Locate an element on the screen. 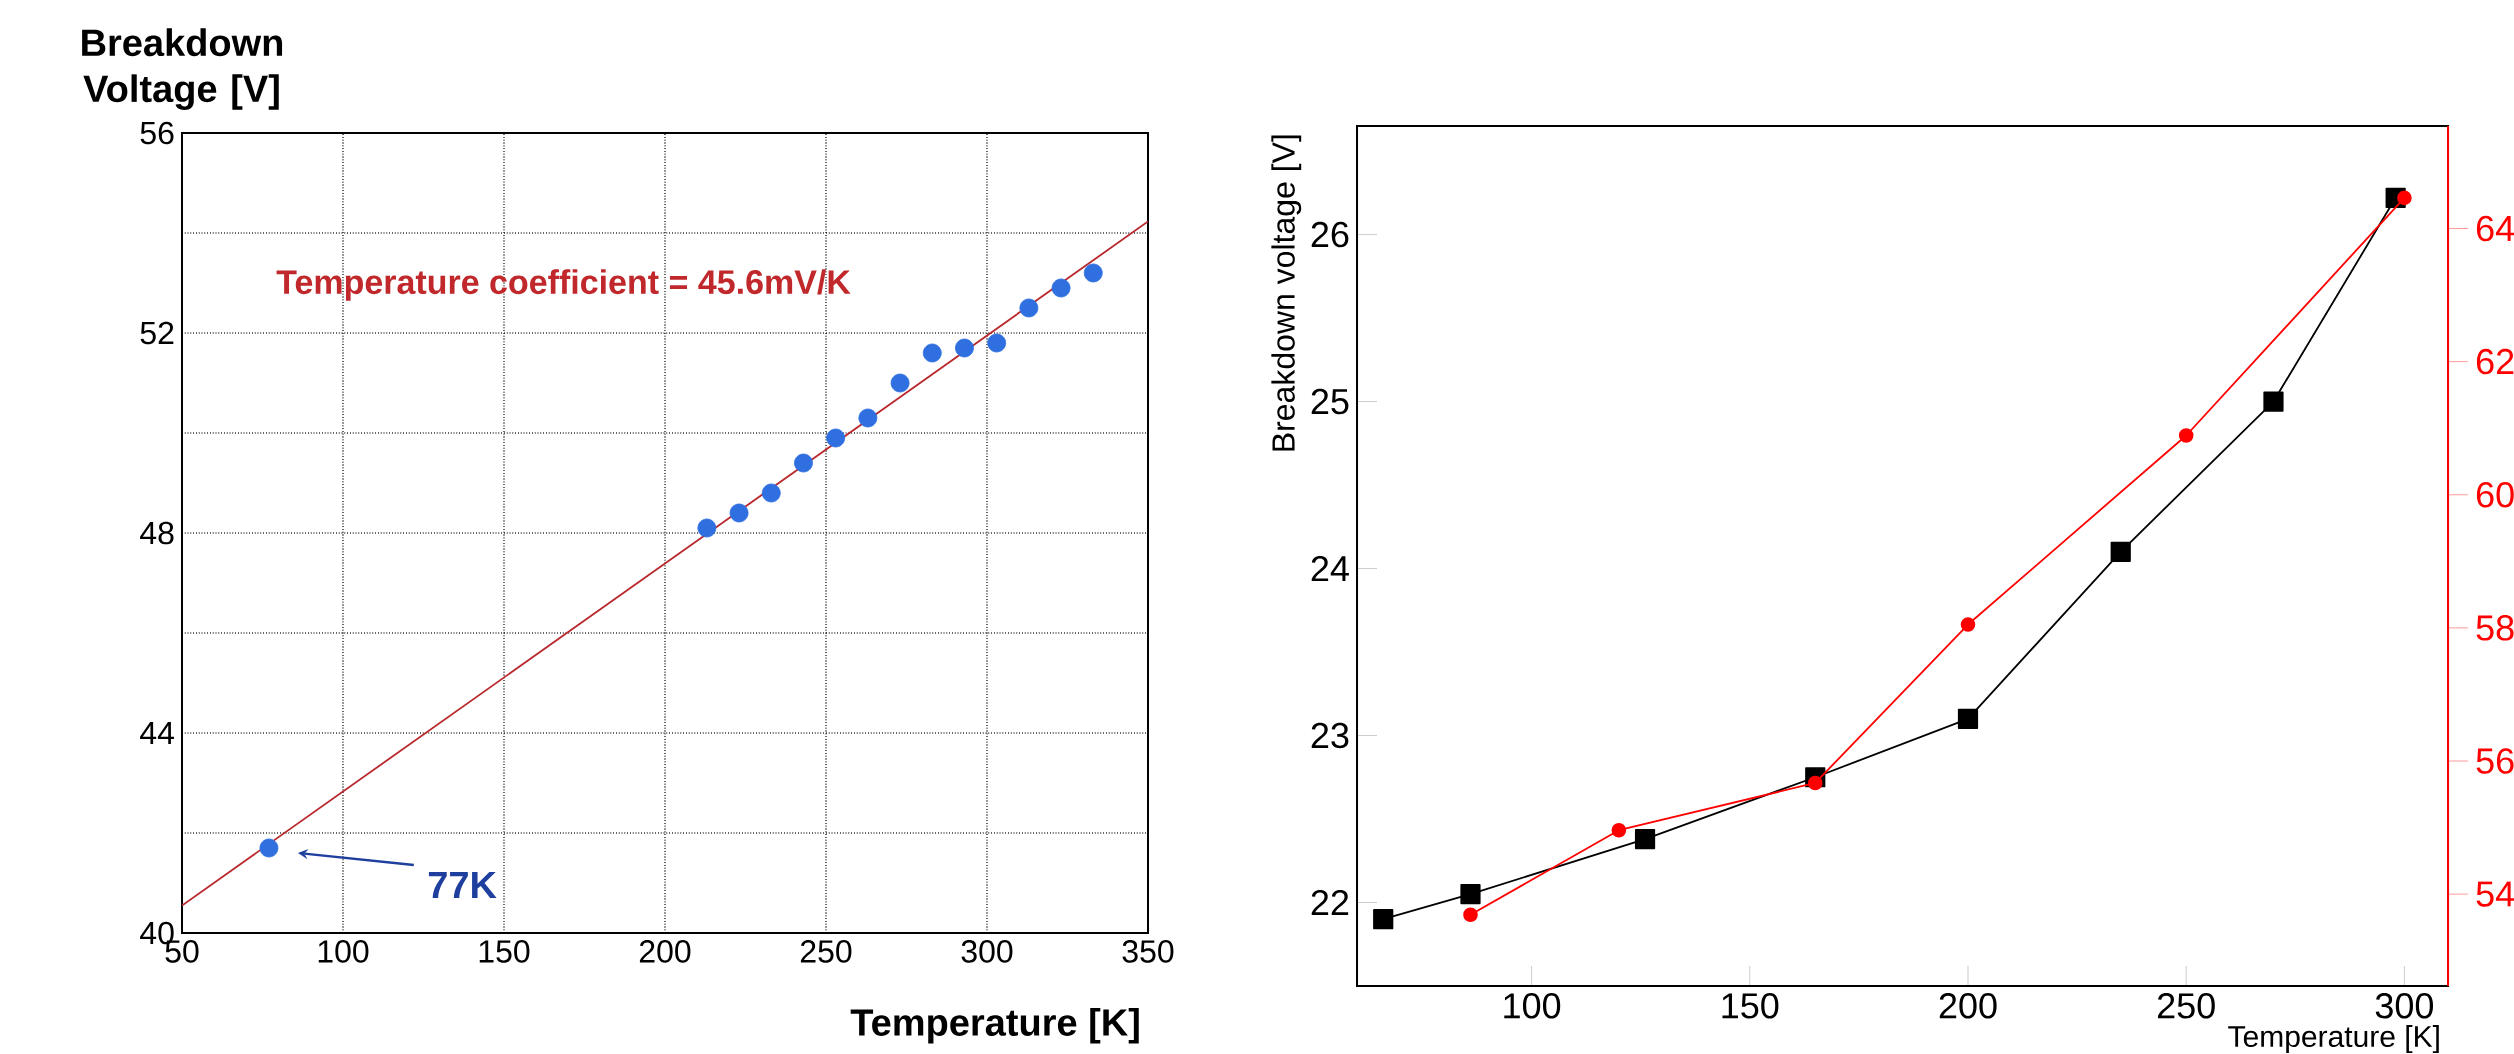 Image resolution: width=2514 pixels, height=1054 pixels. y-tick-label: 25 is located at coordinates (1330, 401).